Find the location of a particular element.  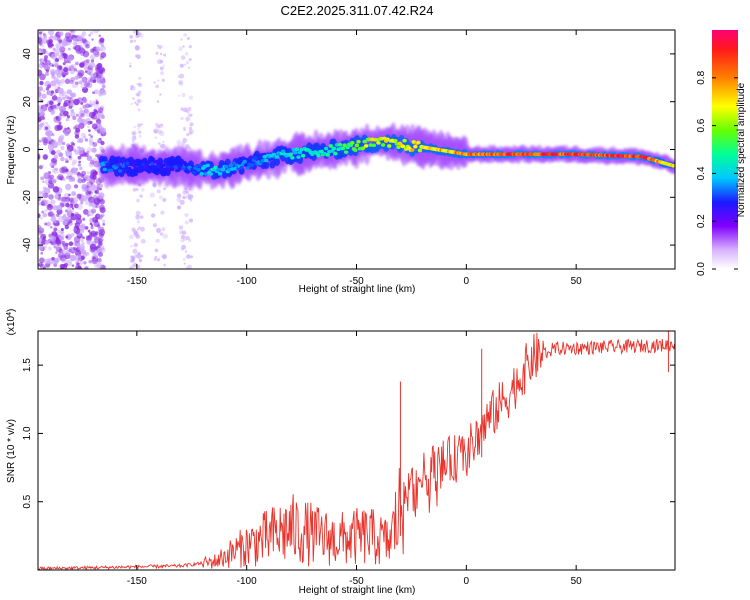

x-tick-label: -50 is located at coordinates (356, 281).